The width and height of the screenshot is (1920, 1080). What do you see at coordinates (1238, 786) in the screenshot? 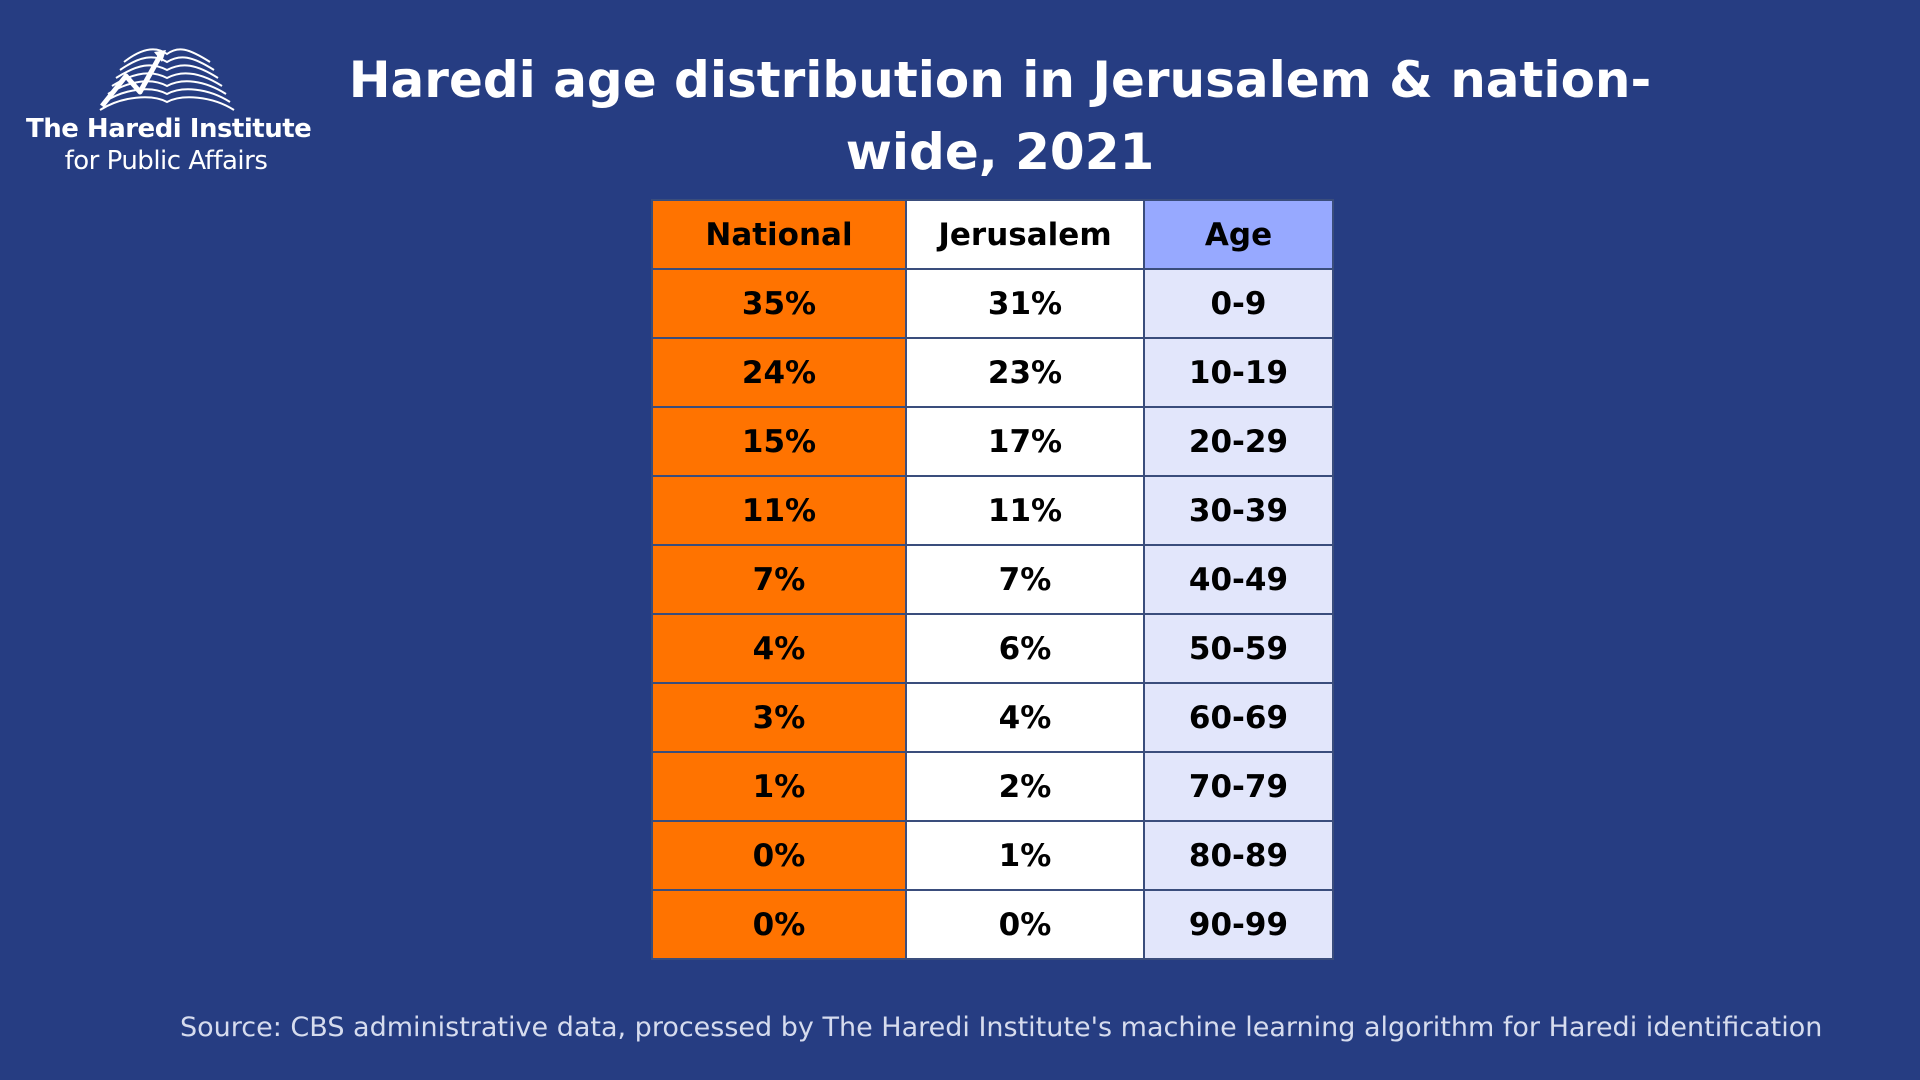
I see `age-group-cell: 70-79` at bounding box center [1238, 786].